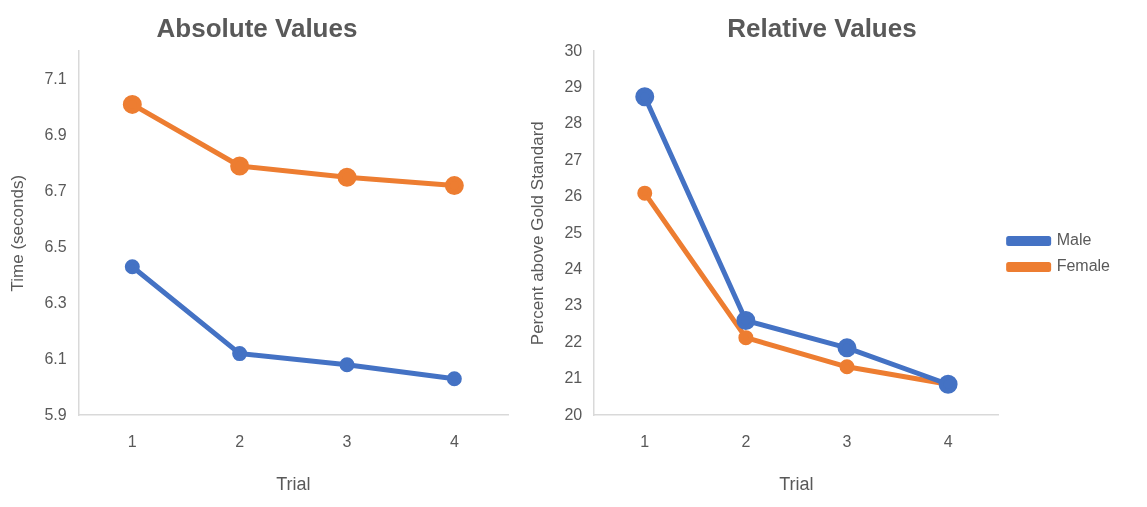 The height and width of the screenshot is (507, 1147). I want to click on legend-label: Female, so click(1083, 266).